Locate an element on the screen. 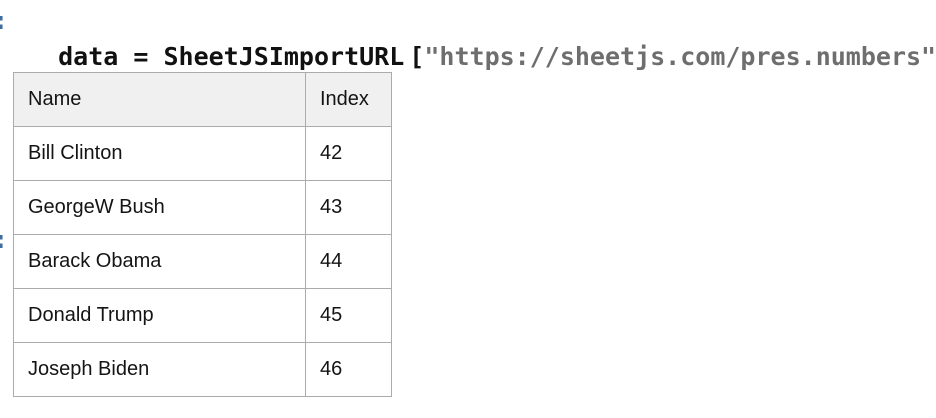  code-open-bracket: [ is located at coordinates (417, 56).